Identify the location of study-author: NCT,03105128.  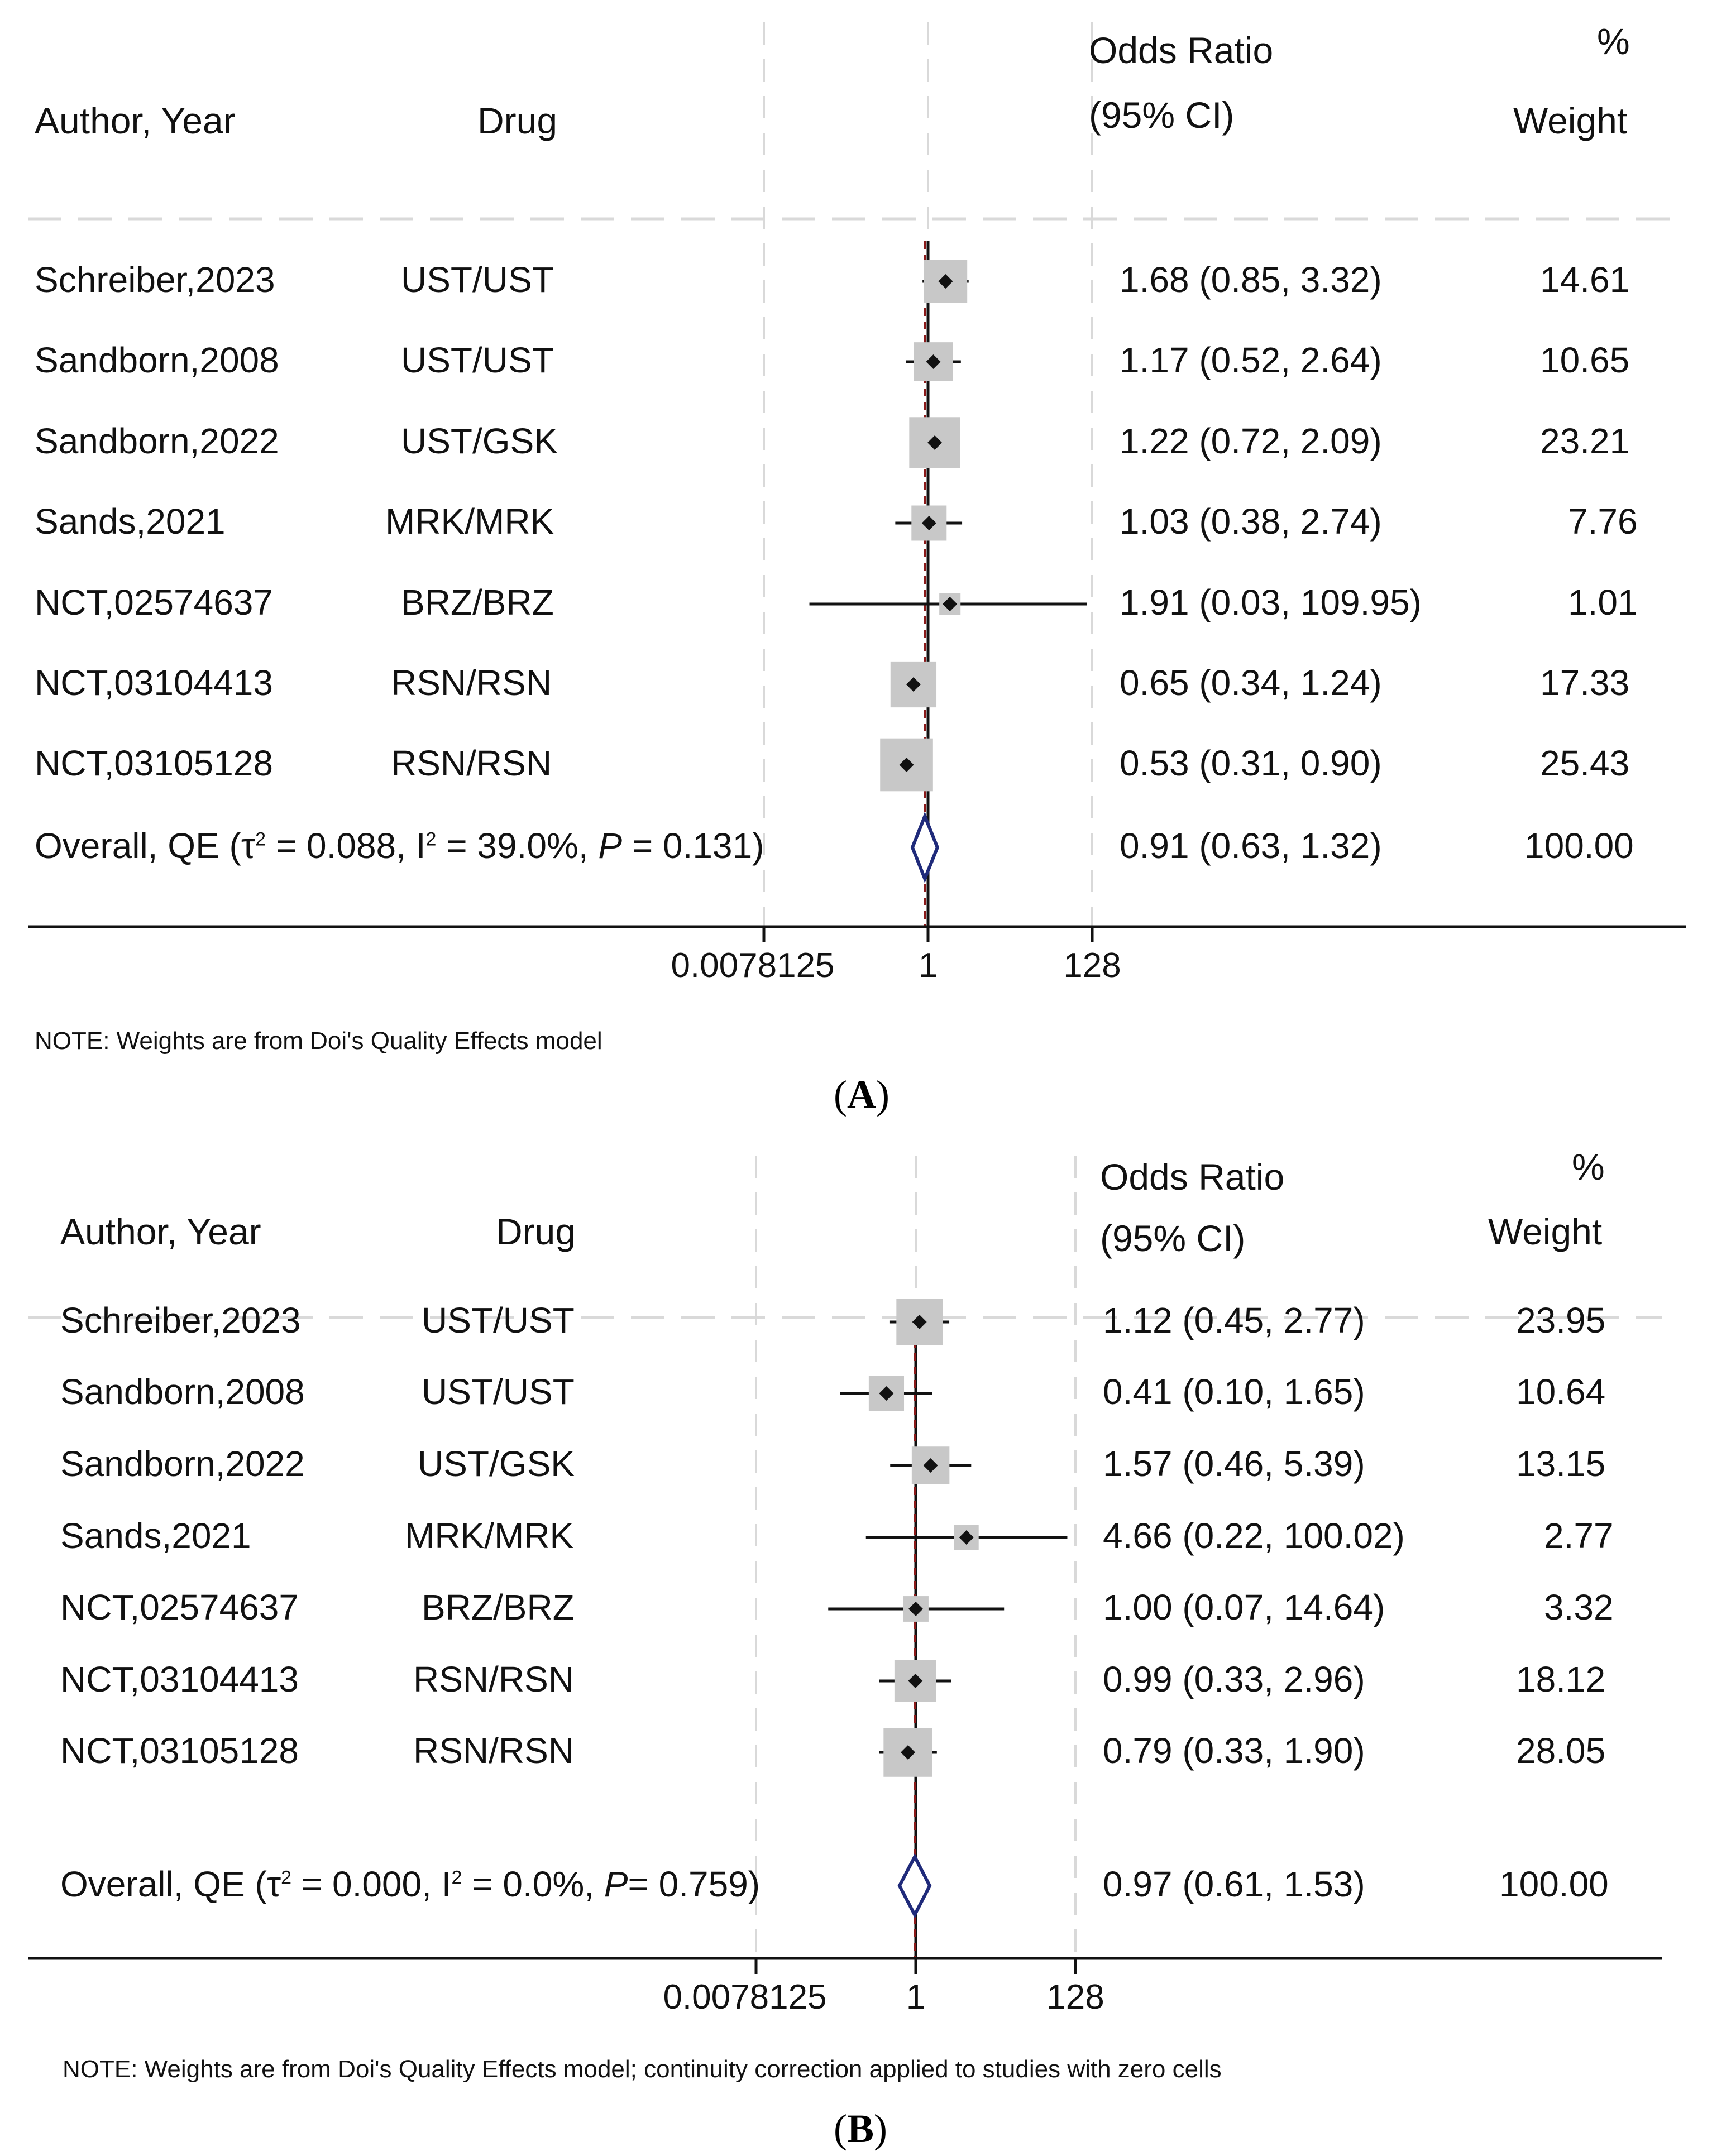
(154, 763).